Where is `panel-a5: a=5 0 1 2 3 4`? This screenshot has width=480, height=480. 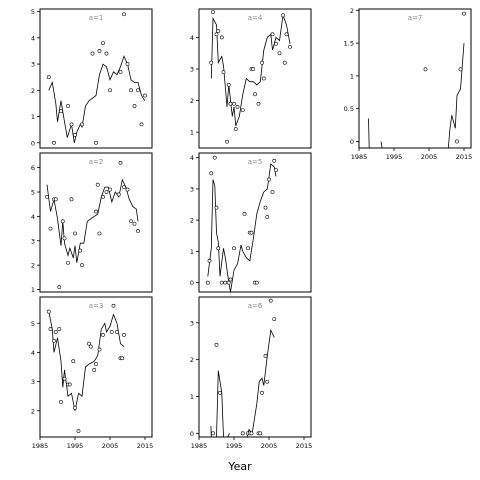 panel-a5: a=5 0 1 2 3 4 is located at coordinates (251, 222).